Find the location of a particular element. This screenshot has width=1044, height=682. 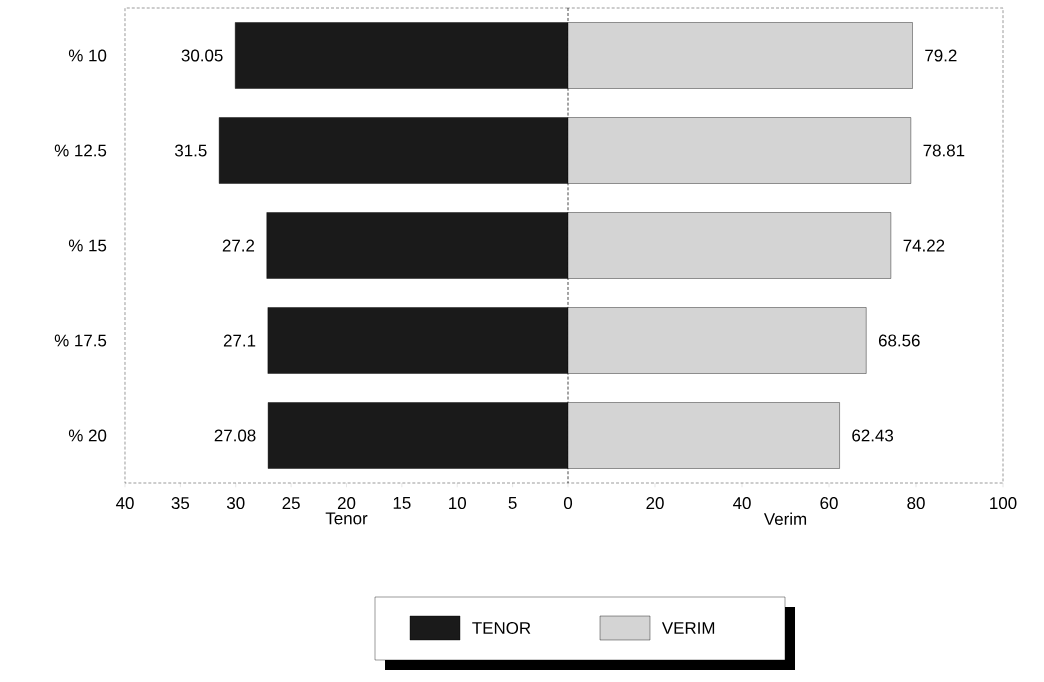

data-label: 78.81 is located at coordinates (944, 150).